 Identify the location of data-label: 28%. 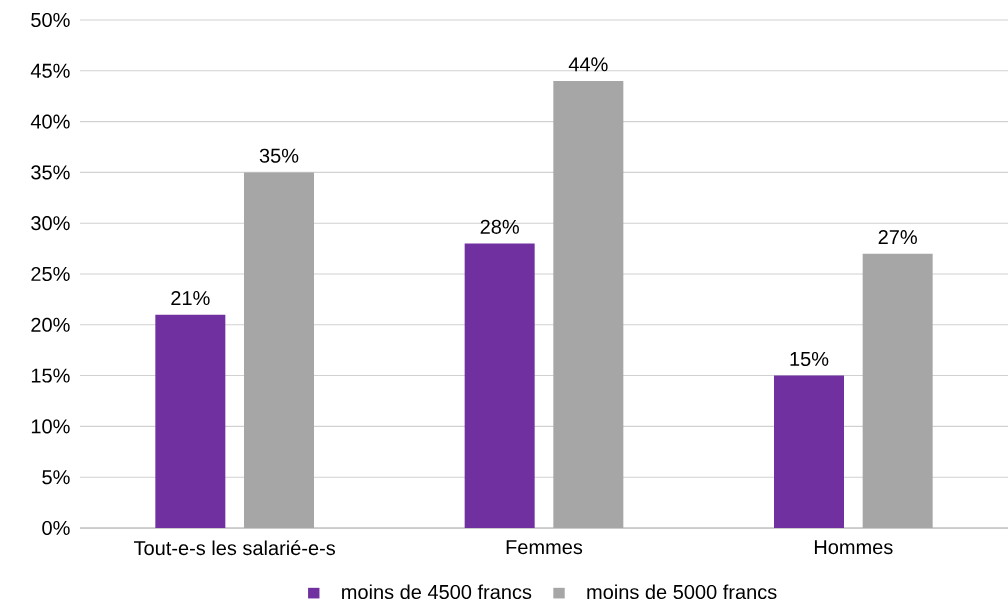
(499, 226).